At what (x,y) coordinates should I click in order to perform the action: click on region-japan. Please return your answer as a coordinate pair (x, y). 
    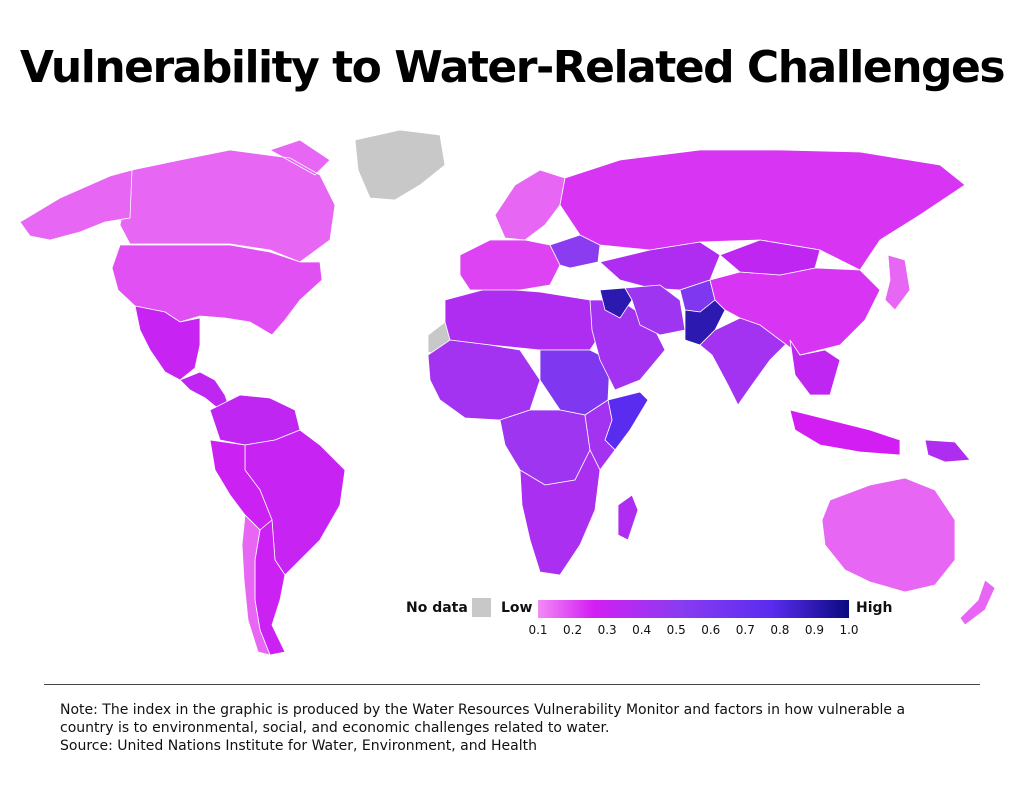
    Looking at the image, I should click on (897, 282).